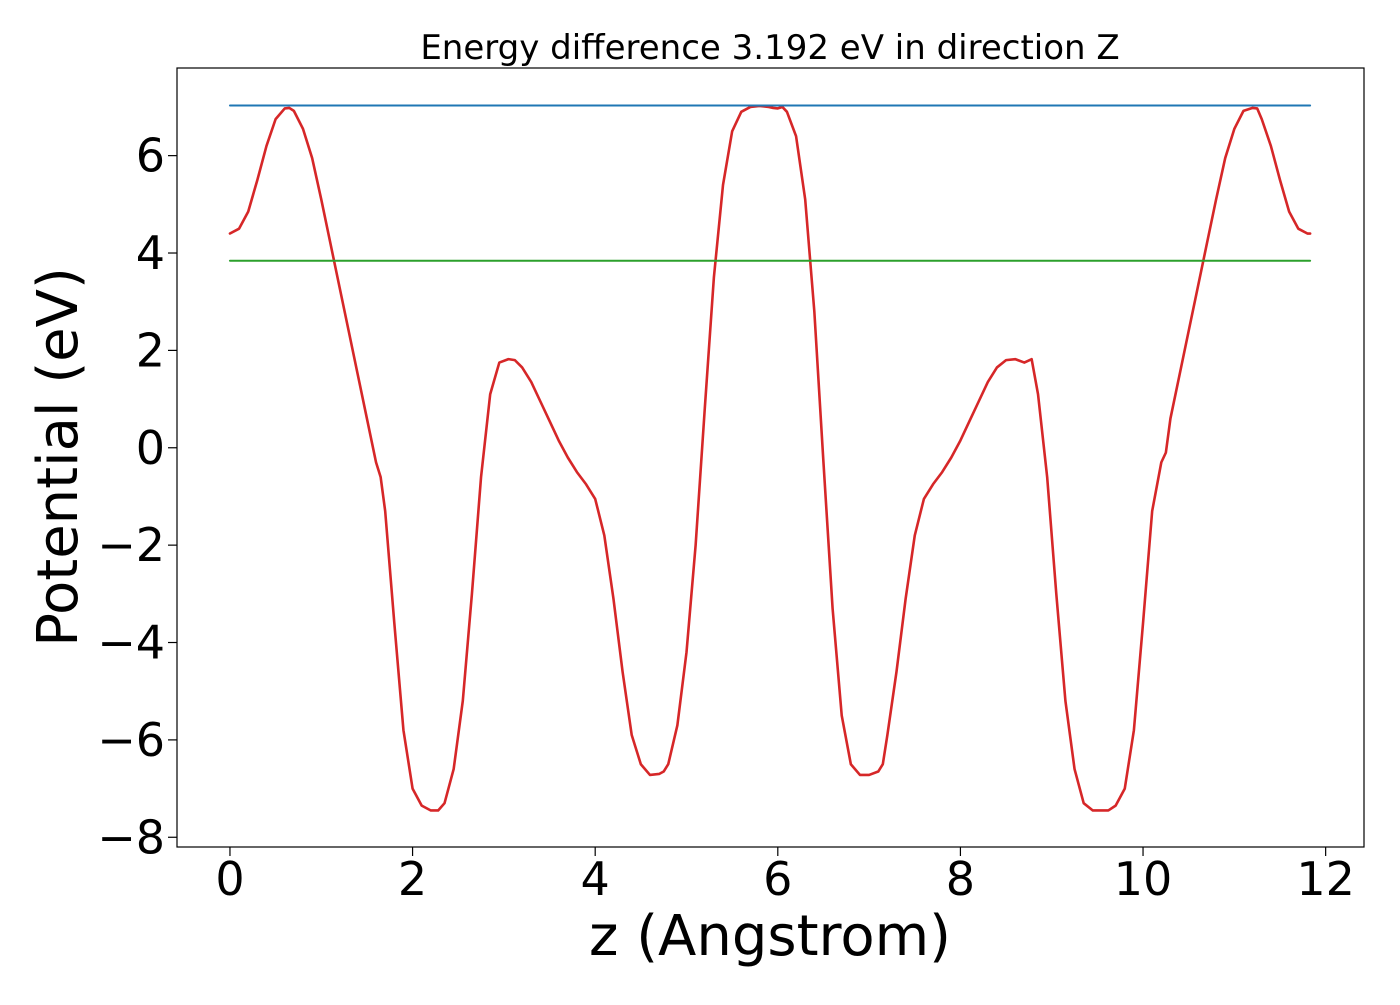  What do you see at coordinates (131, 740) in the screenshot?
I see `y-tick-label: −6` at bounding box center [131, 740].